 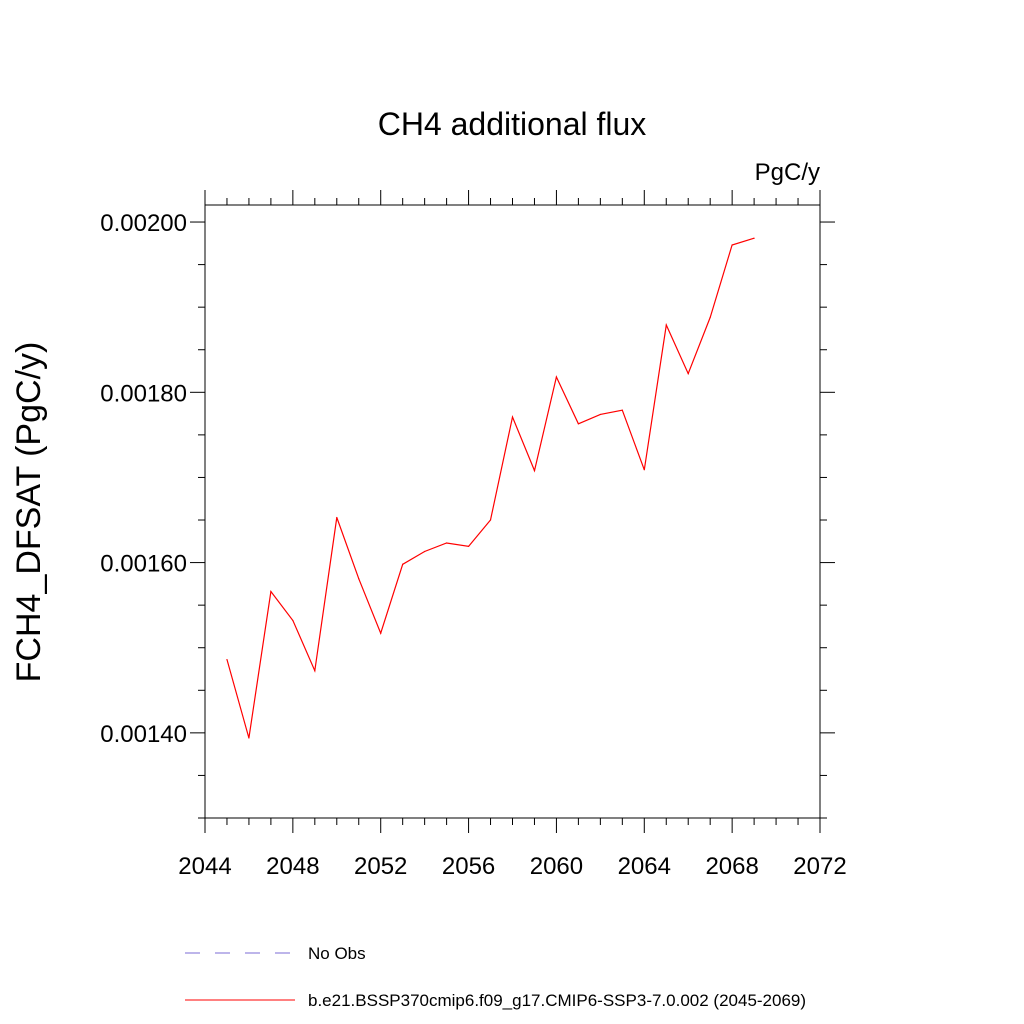 What do you see at coordinates (468, 866) in the screenshot?
I see `x-tick-label: 2056` at bounding box center [468, 866].